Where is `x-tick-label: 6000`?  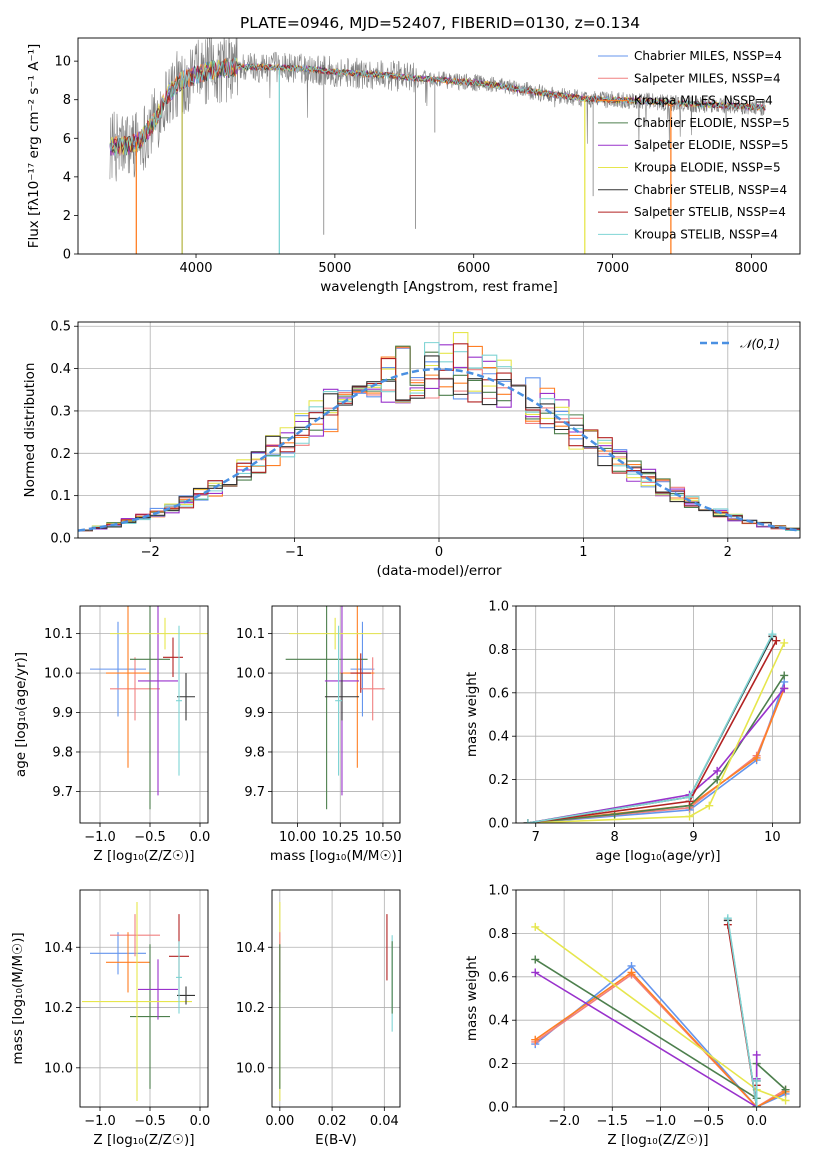 x-tick-label: 6000 is located at coordinates (473, 268).